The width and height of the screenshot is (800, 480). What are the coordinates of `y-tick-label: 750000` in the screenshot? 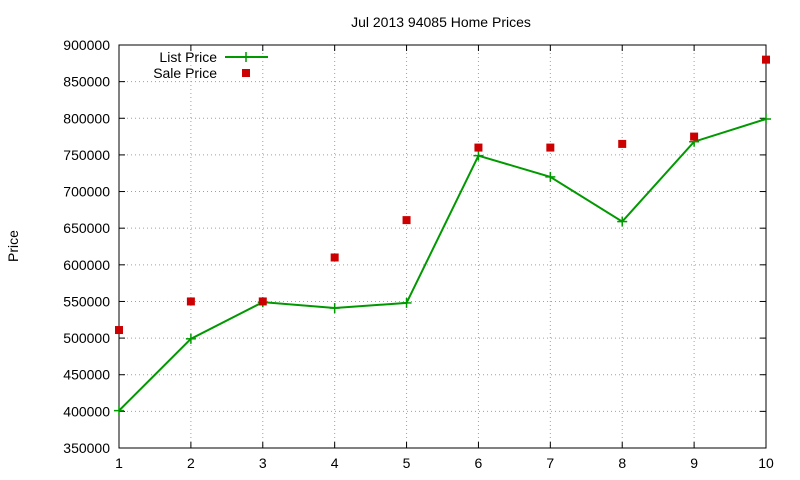 It's located at (86, 155).